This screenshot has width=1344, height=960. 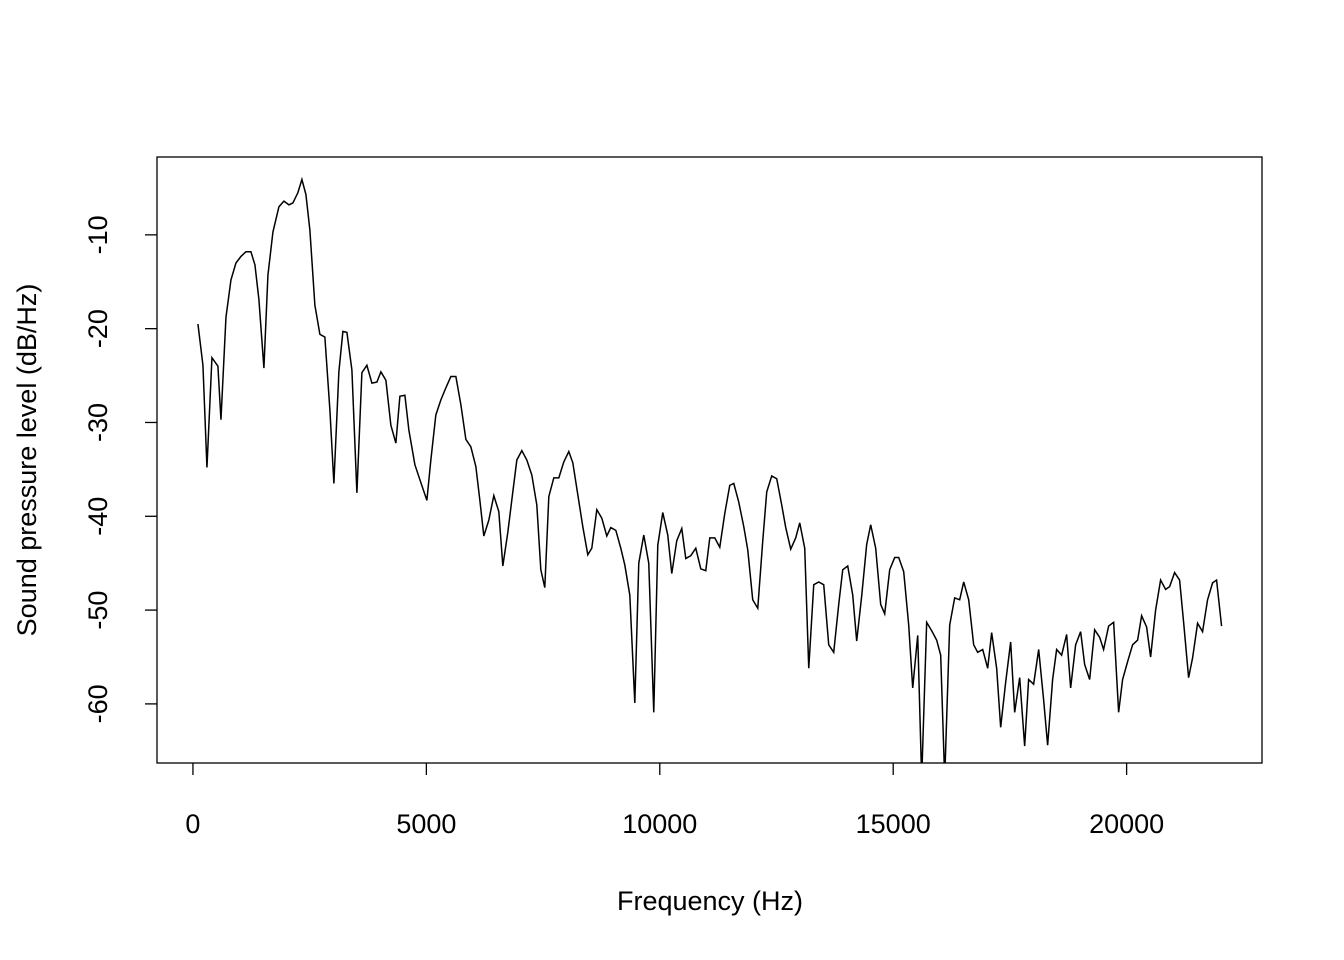 What do you see at coordinates (98, 703) in the screenshot?
I see `y-tick-label: -60` at bounding box center [98, 703].